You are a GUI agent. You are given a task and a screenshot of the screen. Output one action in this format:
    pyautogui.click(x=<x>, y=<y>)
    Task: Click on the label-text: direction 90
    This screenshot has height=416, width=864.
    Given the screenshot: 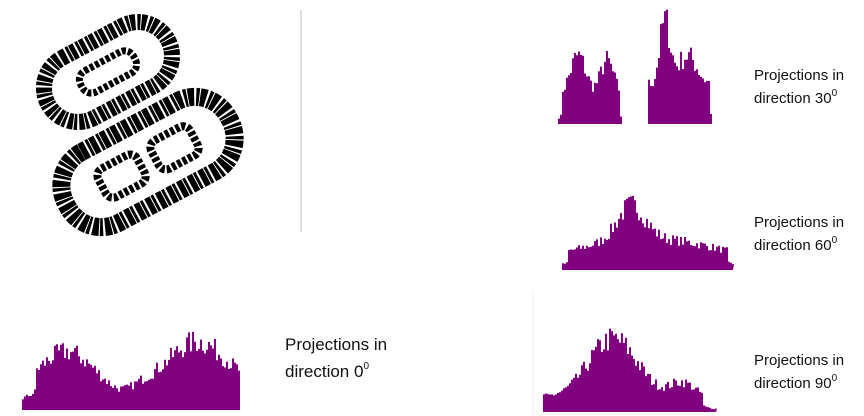 What is the action you would take?
    pyautogui.click(x=793, y=383)
    